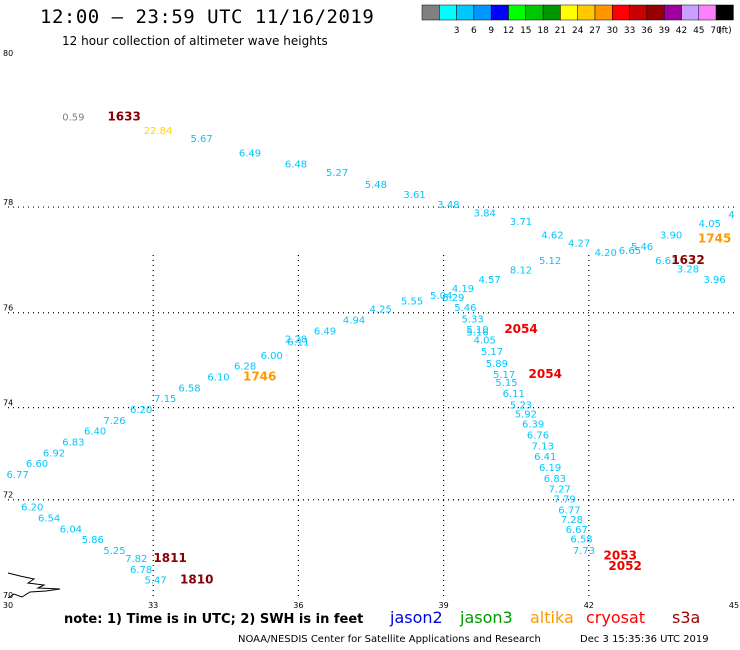 The width and height of the screenshot is (740, 650). I want to click on y-tick-label: 72, so click(8, 495).